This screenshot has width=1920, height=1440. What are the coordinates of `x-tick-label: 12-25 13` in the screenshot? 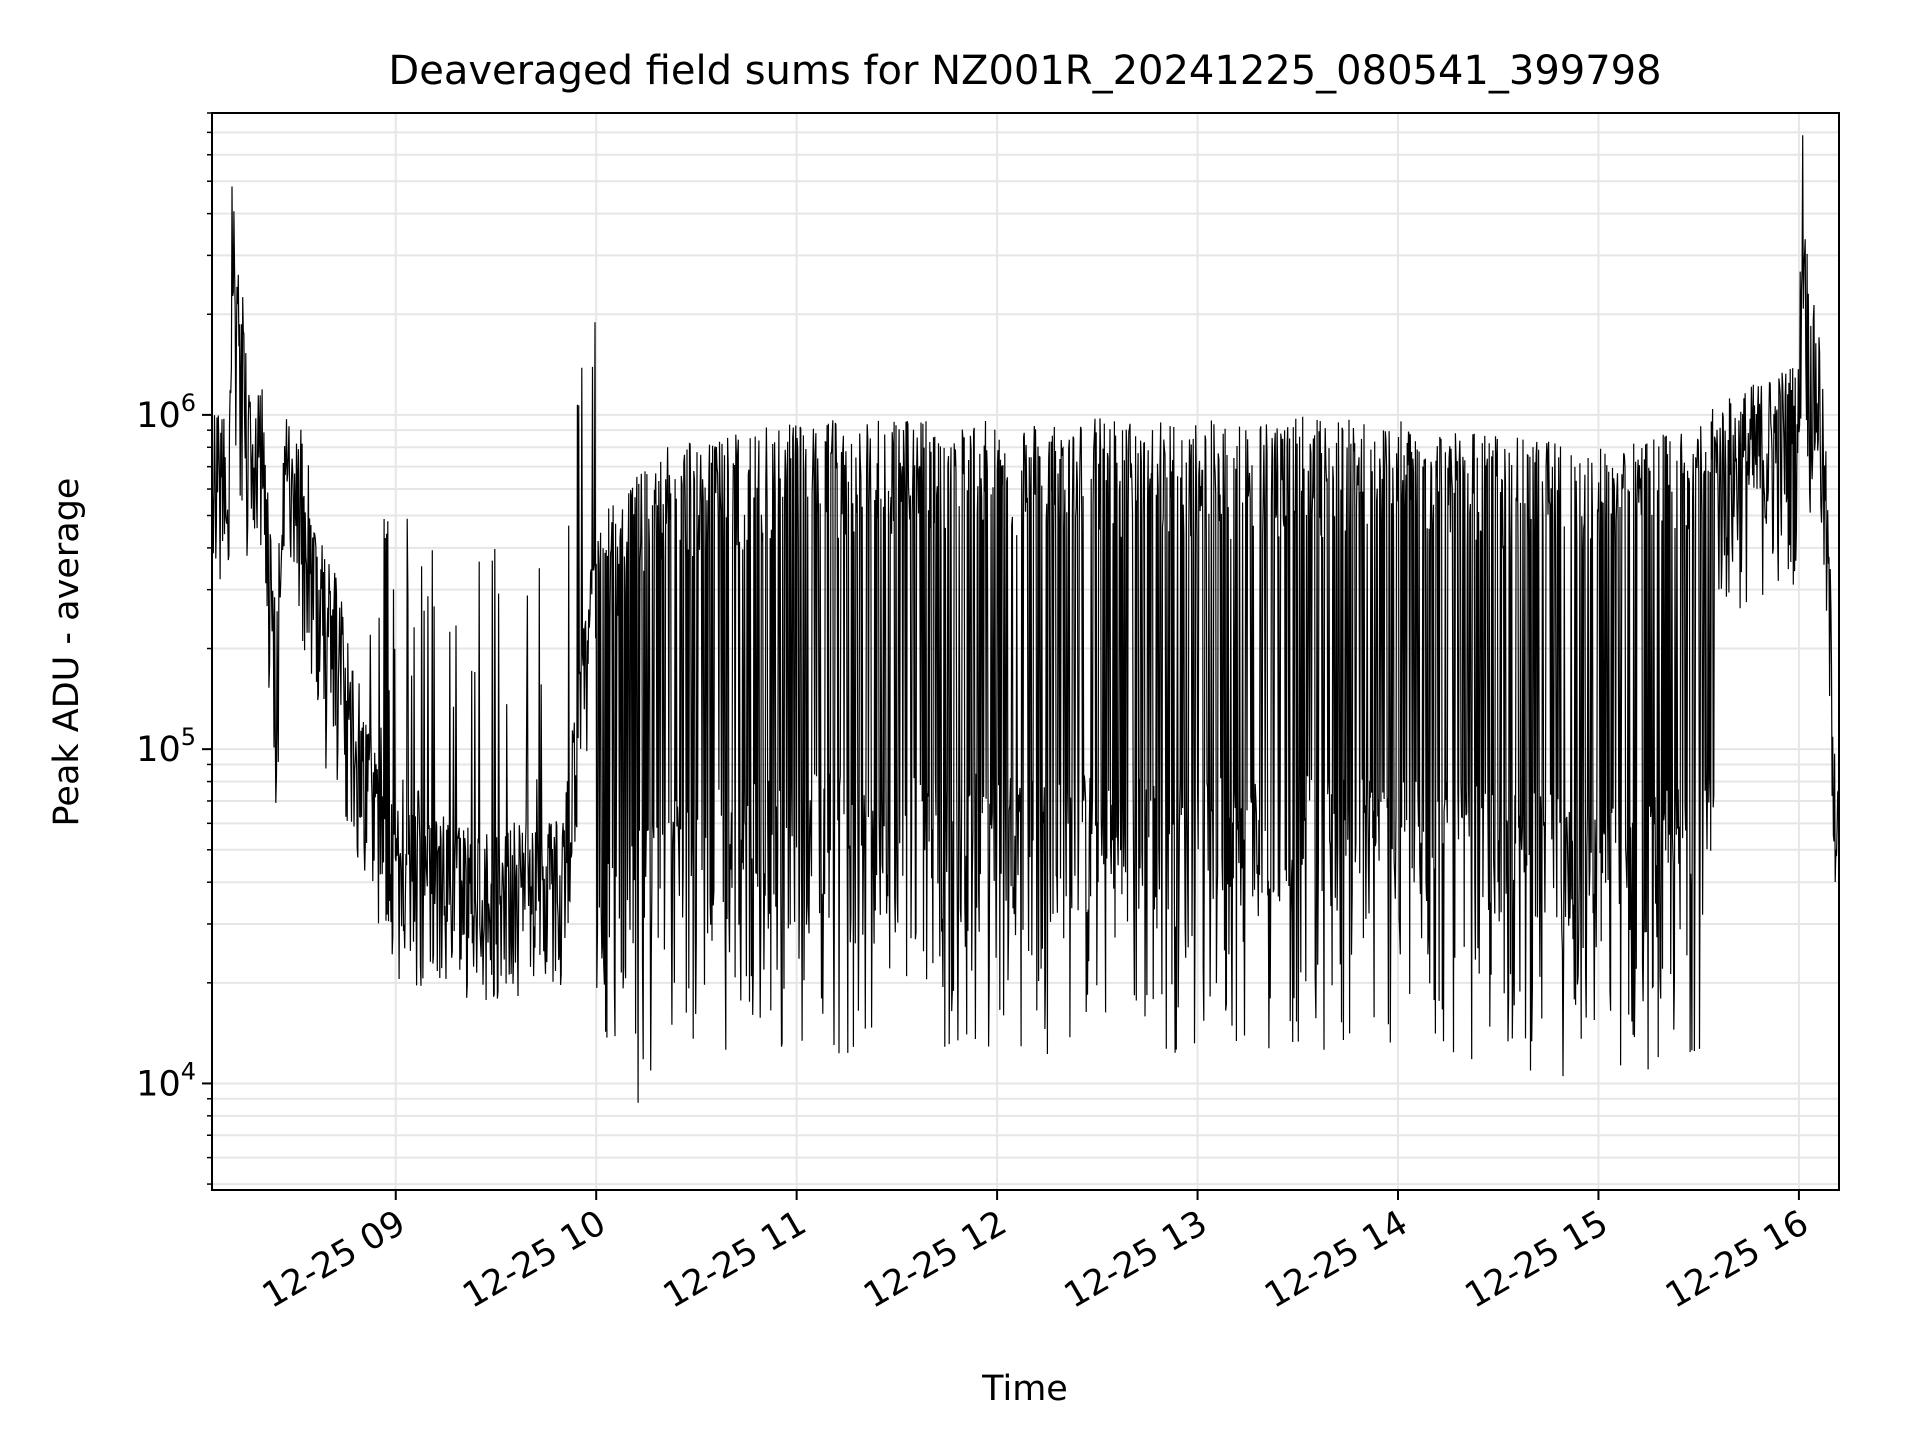 It's located at (1136, 1259).